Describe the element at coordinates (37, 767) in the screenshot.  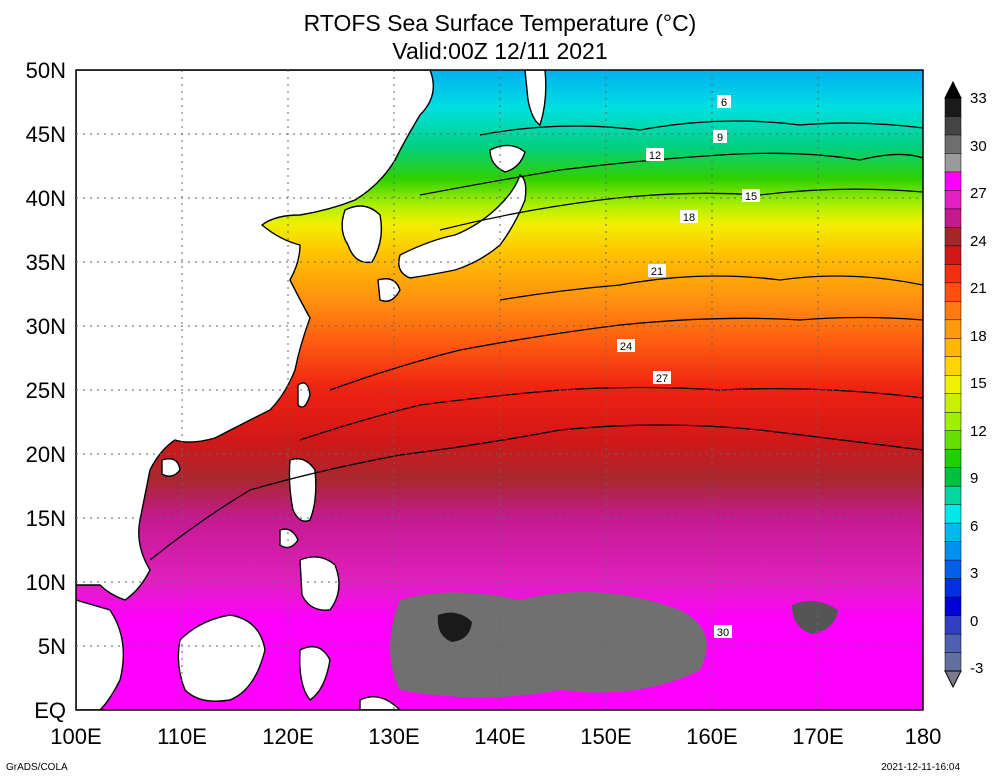
I see `footer-credit: GrADS/COLA` at that location.